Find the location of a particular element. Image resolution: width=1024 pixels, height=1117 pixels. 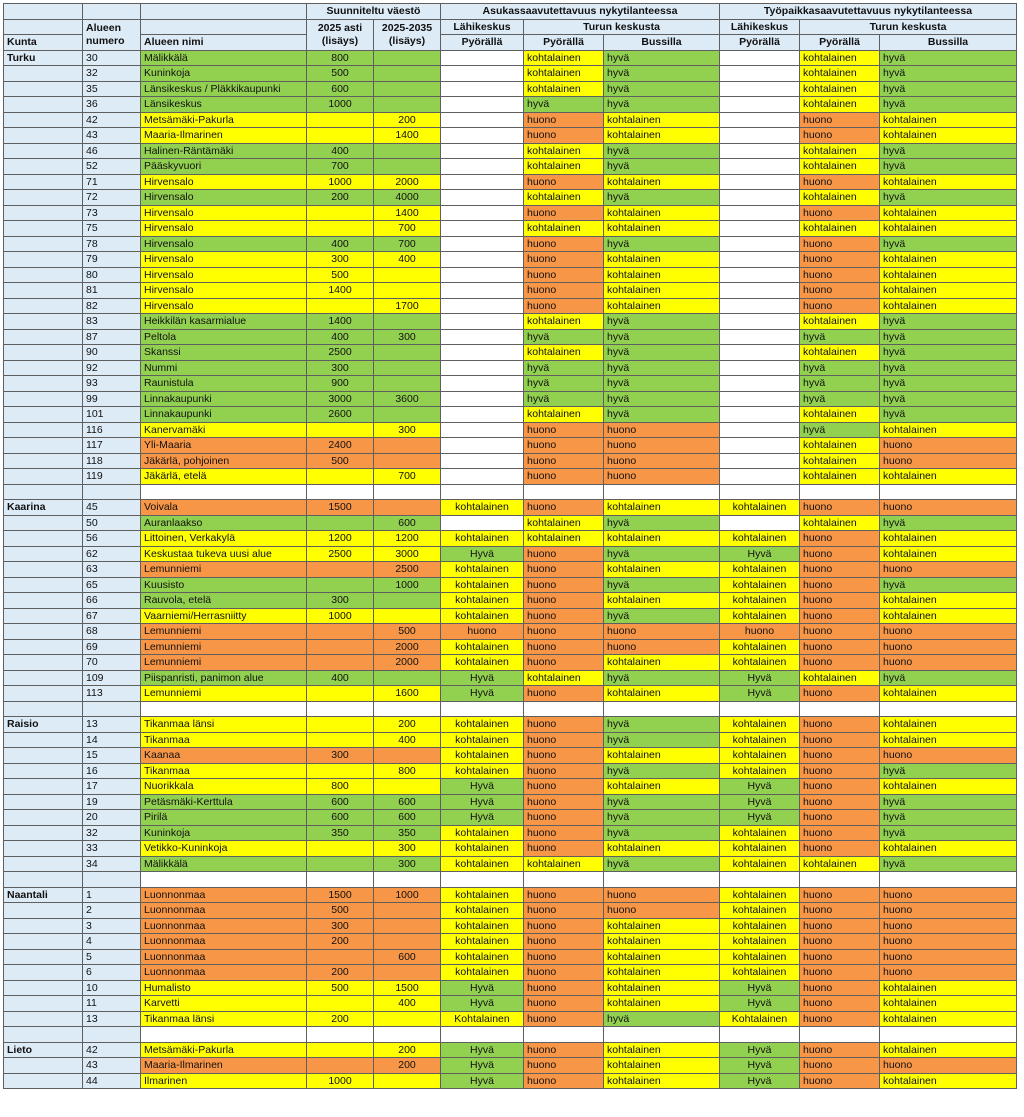

table-row: 36 Länsikeskus 1000 hyvä hyvä kohtalainen hyvä is located at coordinates (510, 104).